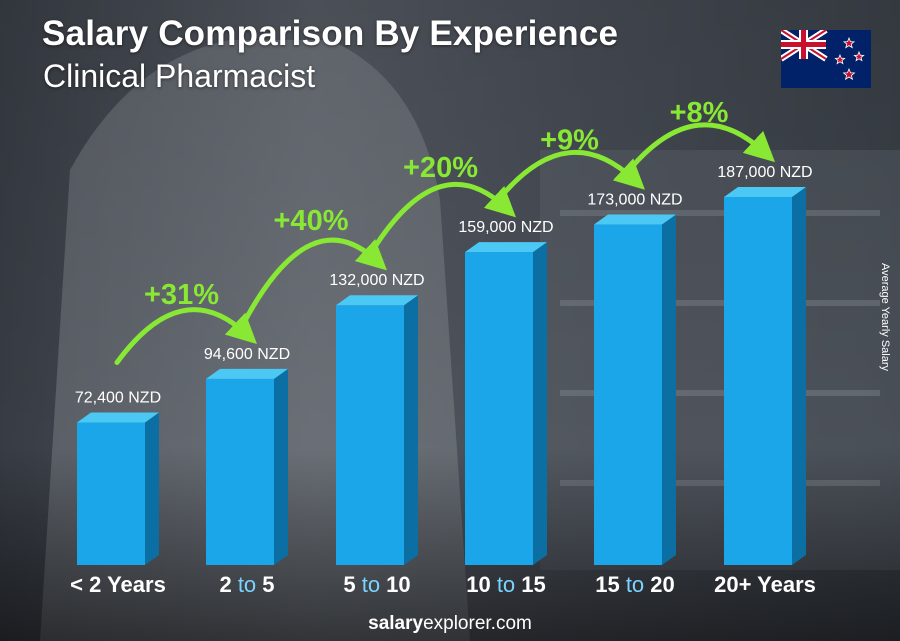 The height and width of the screenshot is (641, 900). What do you see at coordinates (699, 113) in the screenshot?
I see `increase-label: +8%` at bounding box center [699, 113].